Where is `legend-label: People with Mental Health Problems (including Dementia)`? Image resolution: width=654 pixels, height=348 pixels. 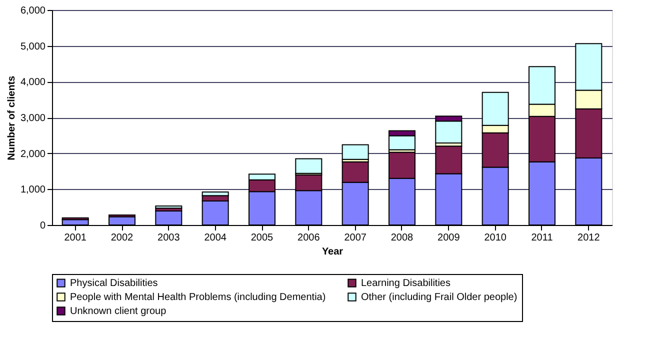
legend-label: People with Mental Health Problems (including Dementia) is located at coordinates (198, 297).